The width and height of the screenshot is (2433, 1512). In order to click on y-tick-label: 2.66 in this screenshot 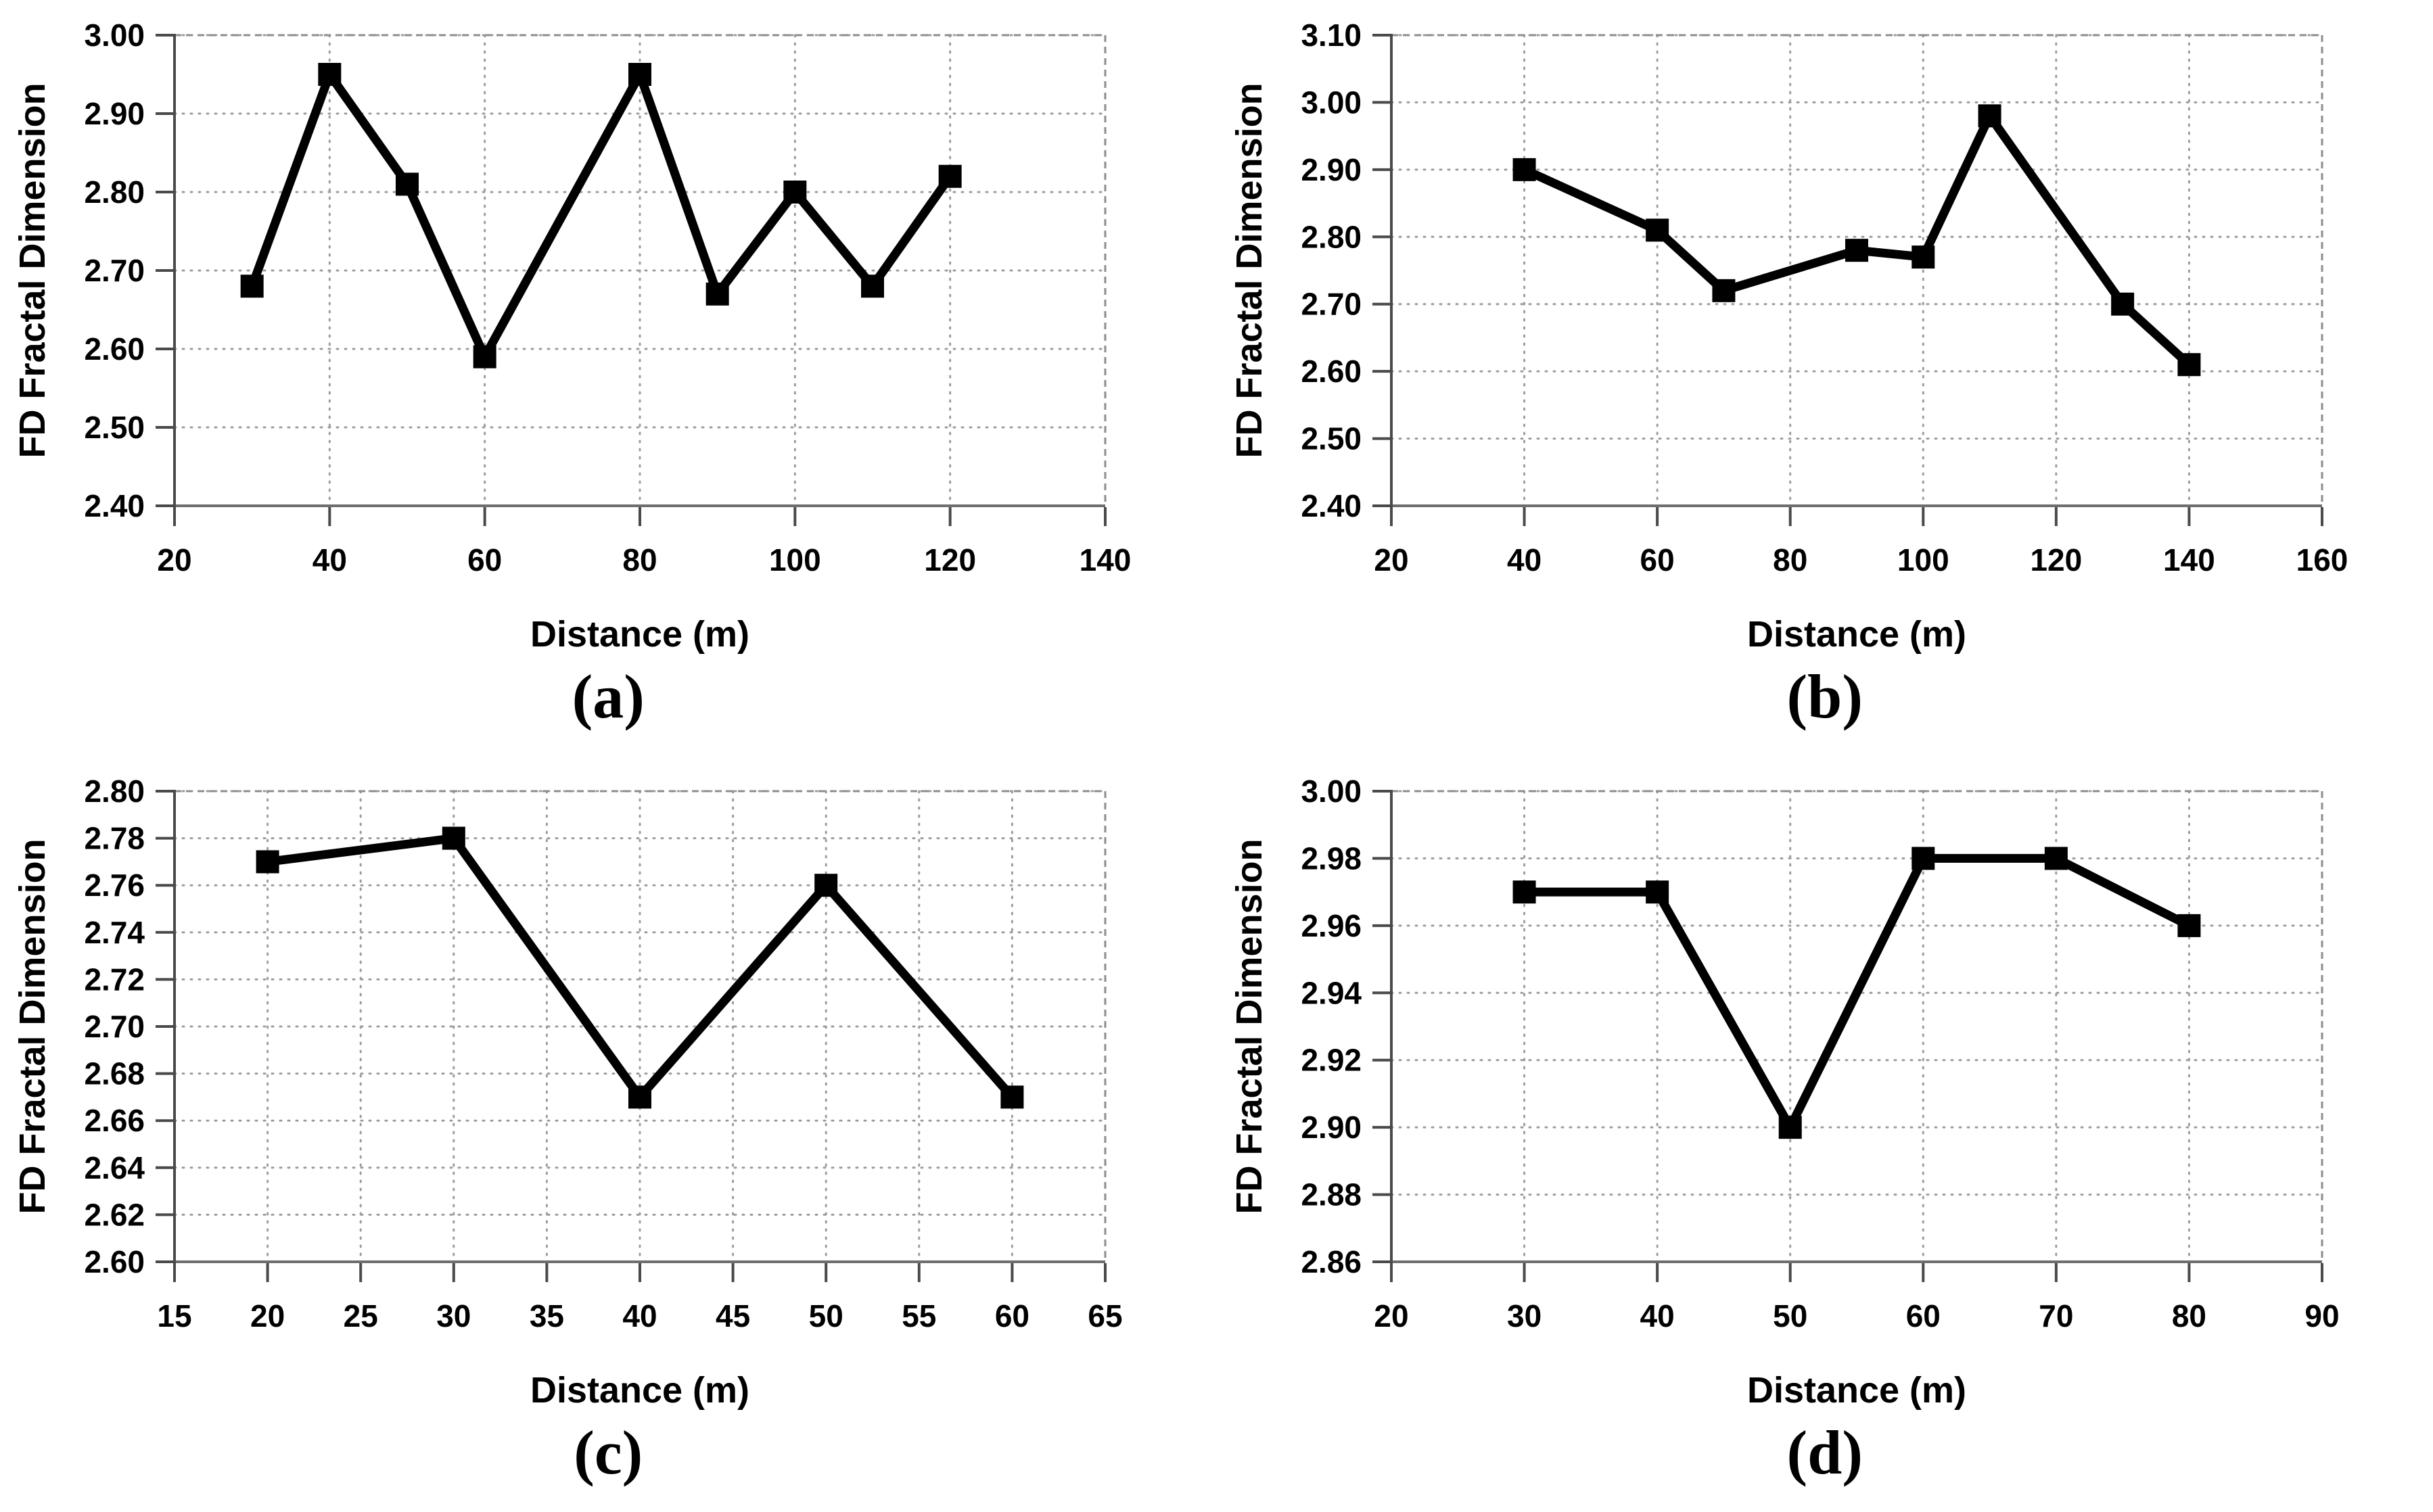, I will do `click(115, 1120)`.